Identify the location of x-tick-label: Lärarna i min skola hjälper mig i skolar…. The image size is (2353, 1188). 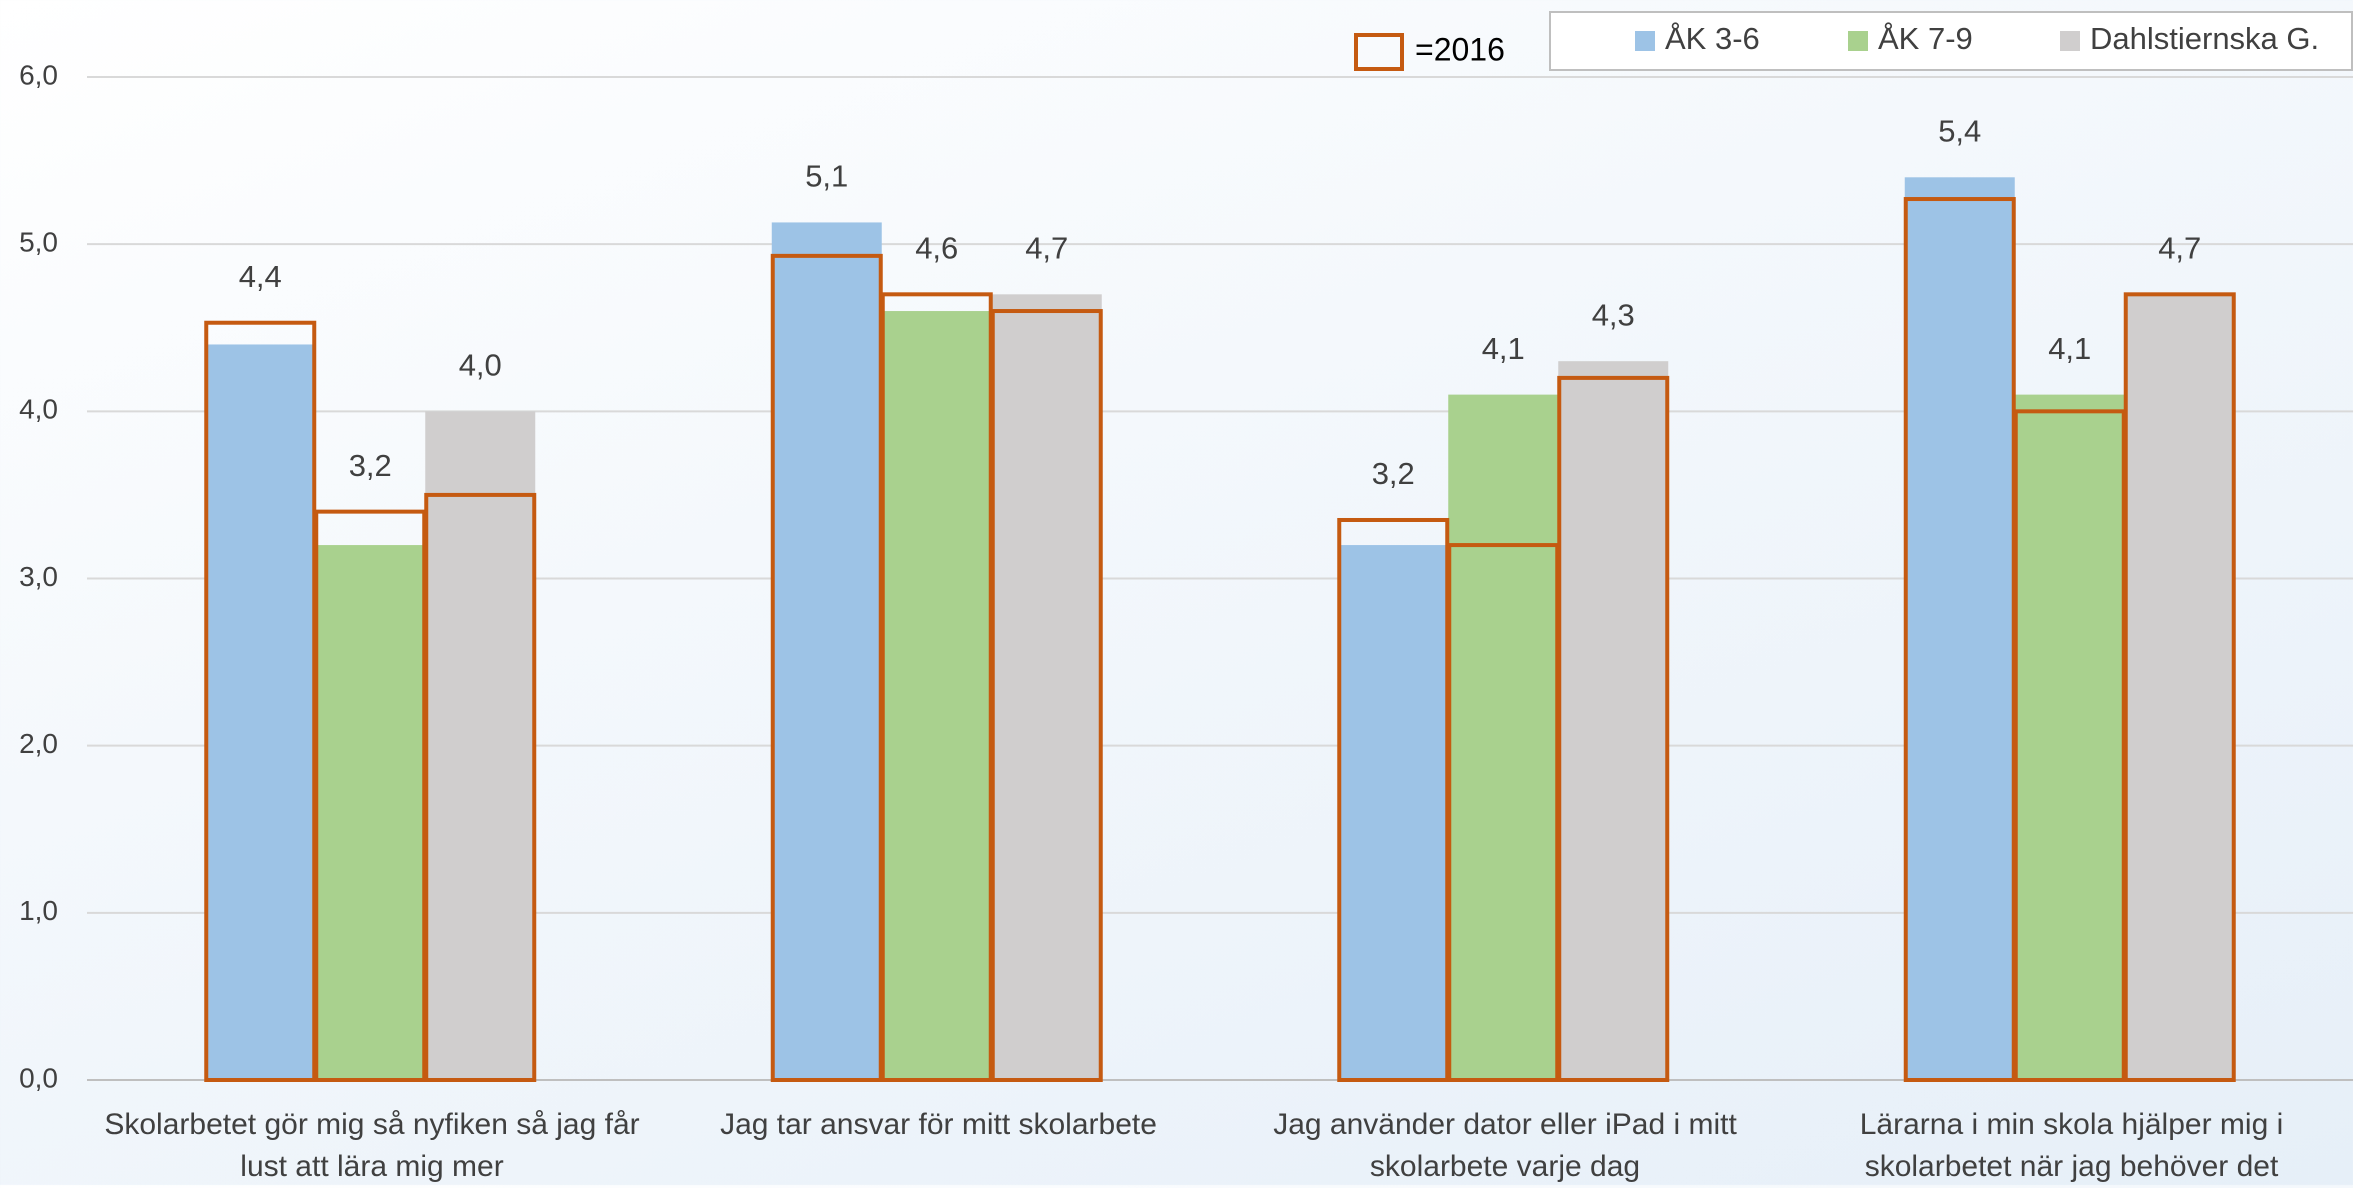
(2070, 1146).